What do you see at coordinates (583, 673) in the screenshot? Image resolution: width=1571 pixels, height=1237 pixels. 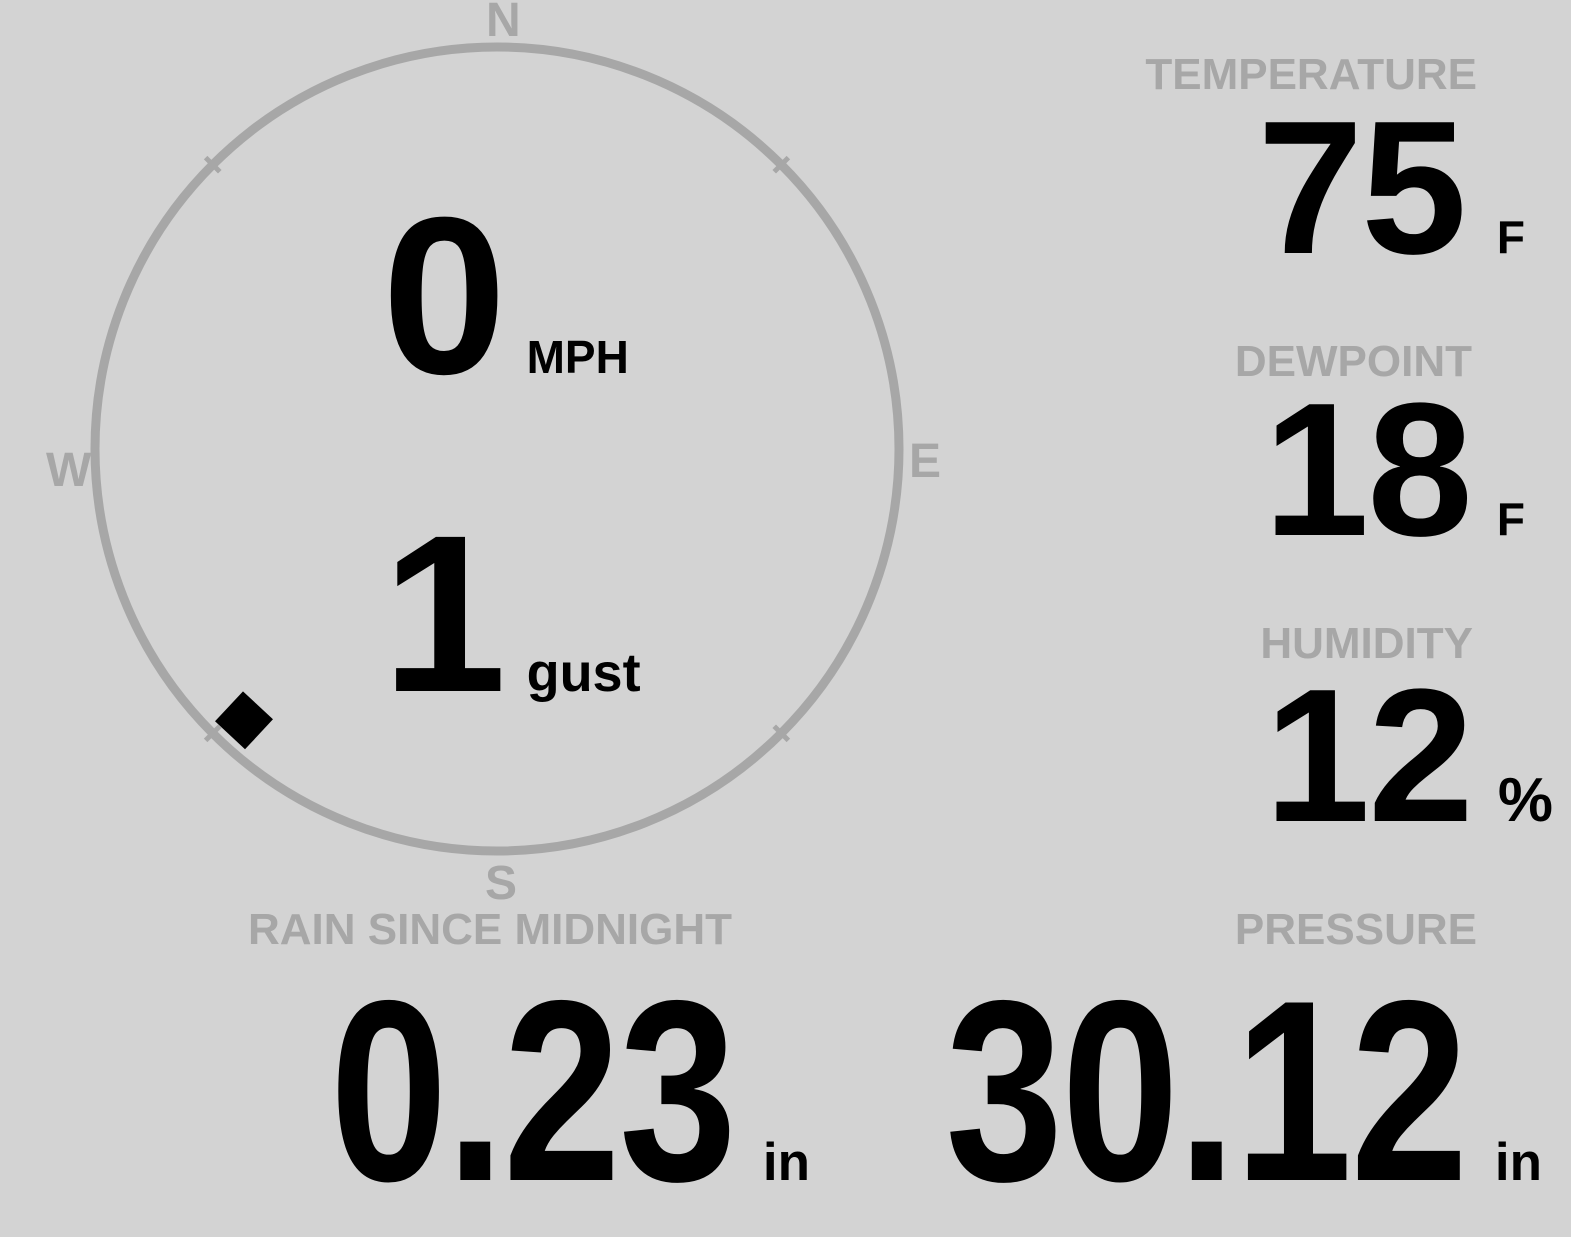 I see `wind-gust-unit: gust` at bounding box center [583, 673].